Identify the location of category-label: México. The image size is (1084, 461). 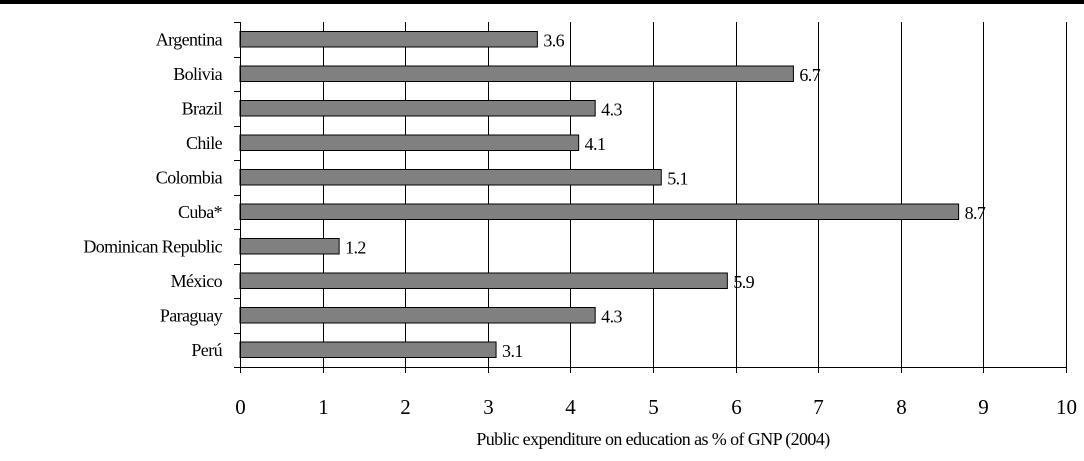
(197, 281).